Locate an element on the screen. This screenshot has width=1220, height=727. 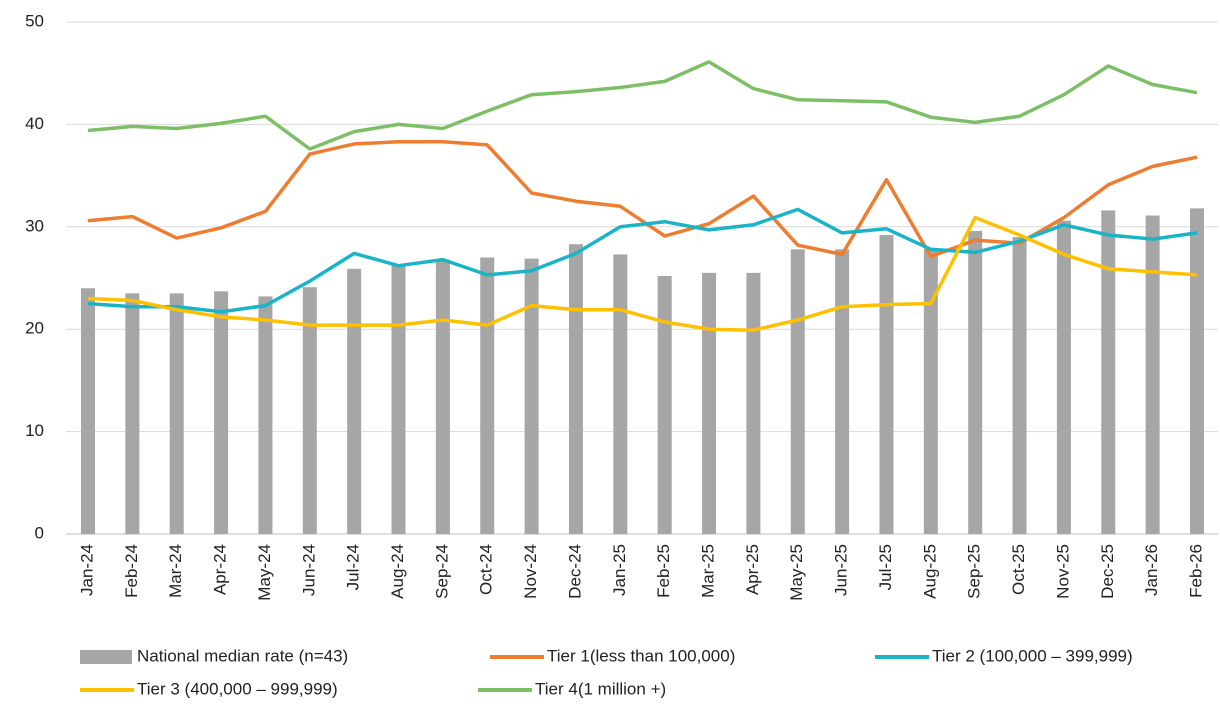
legend-label: National median rate (n=43) is located at coordinates (242, 655).